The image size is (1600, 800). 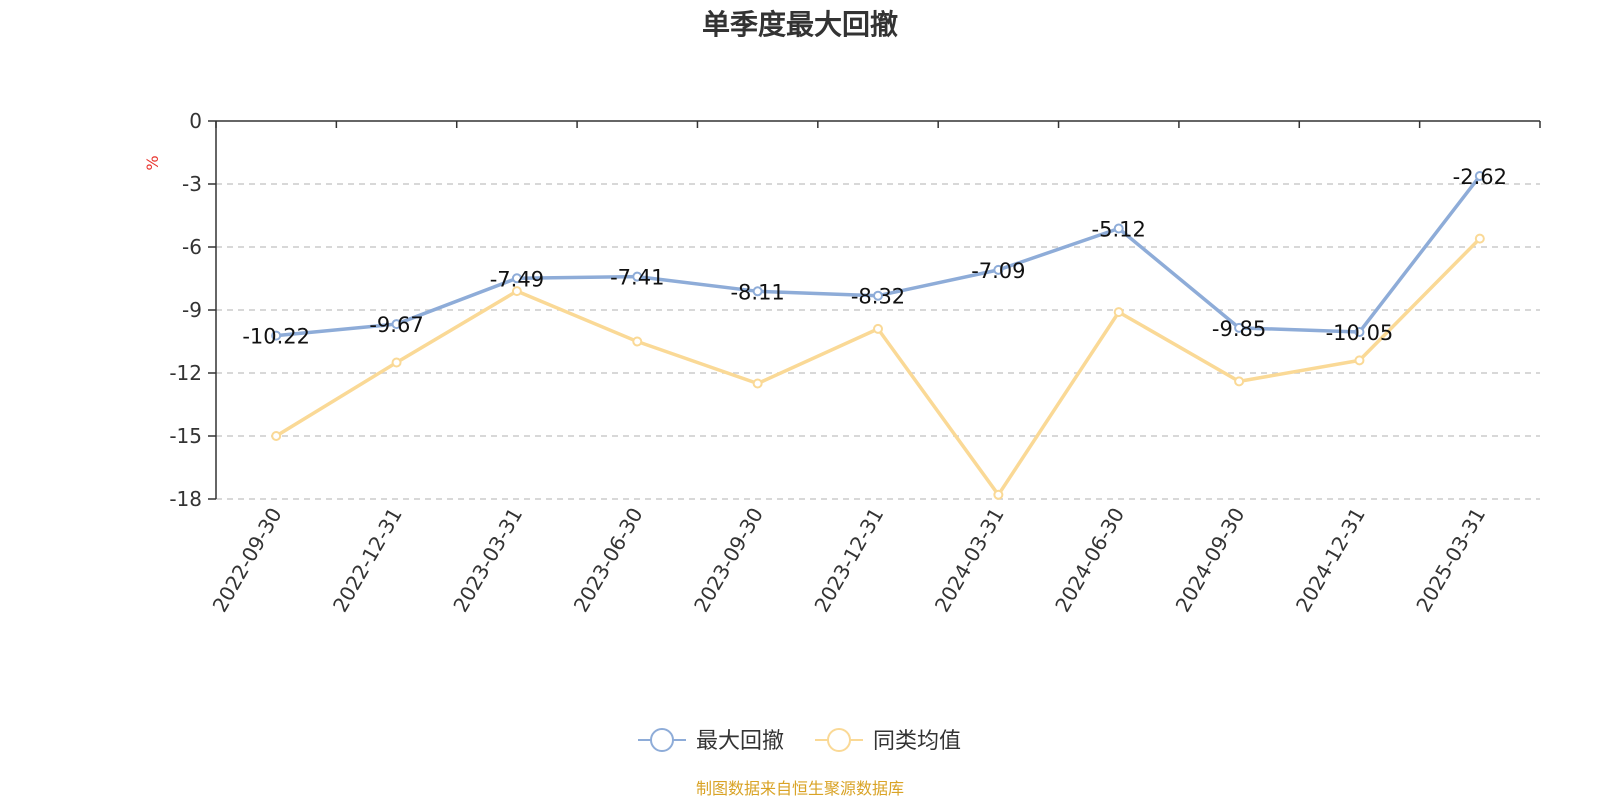 What do you see at coordinates (1210, 560) in the screenshot?
I see `x-tick-label: 2024-09-30` at bounding box center [1210, 560].